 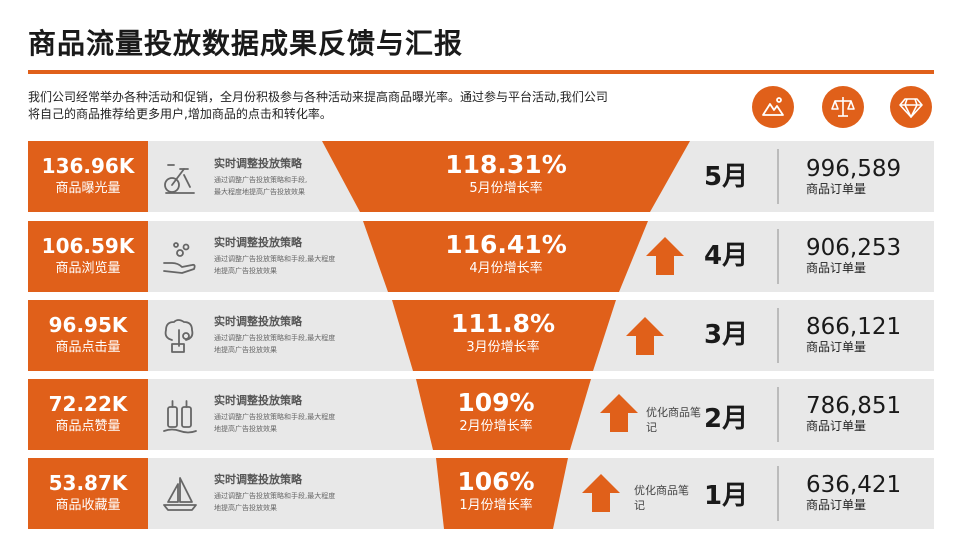 I want to click on month-label: 5月, so click(x=726, y=177).